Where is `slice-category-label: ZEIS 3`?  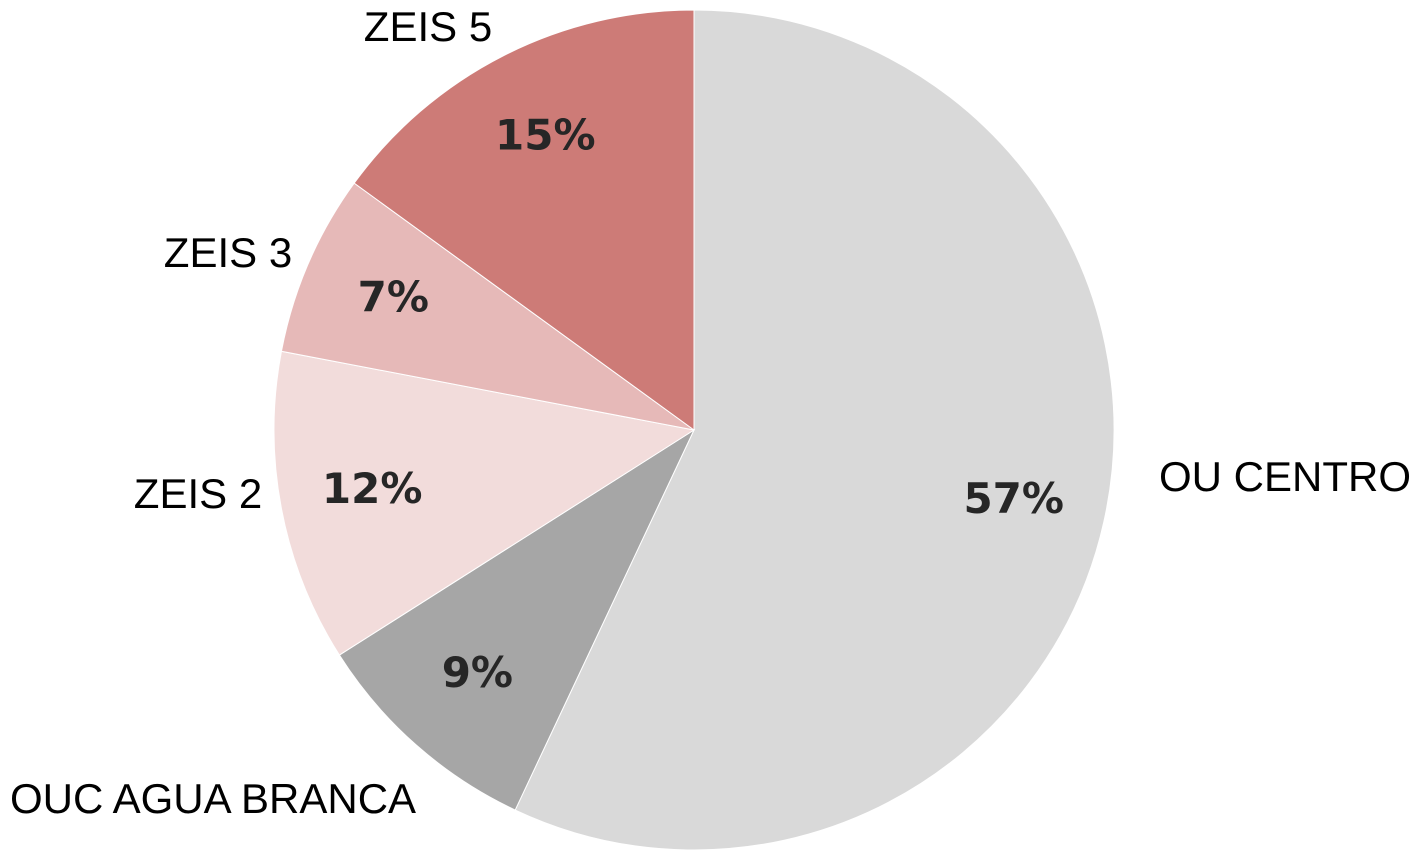
slice-category-label: ZEIS 3 is located at coordinates (228, 252).